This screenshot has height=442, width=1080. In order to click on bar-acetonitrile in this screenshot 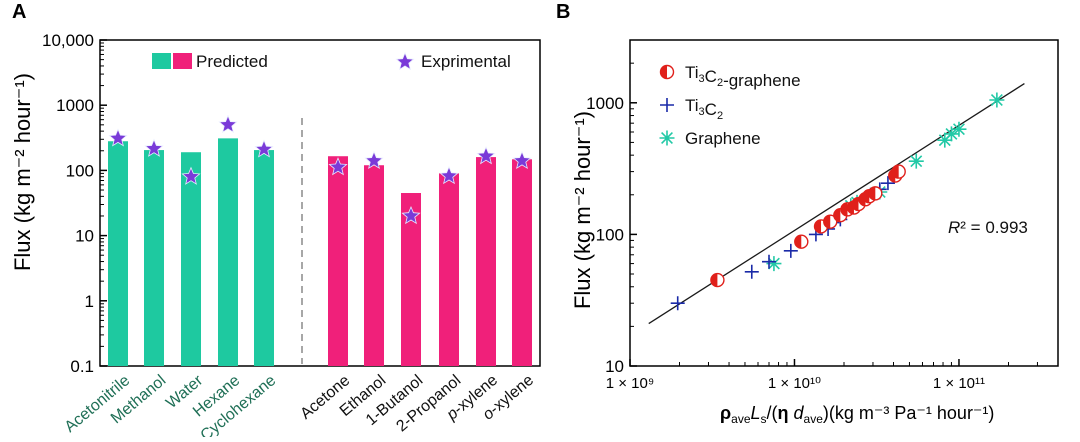, I will do `click(118, 253)`.